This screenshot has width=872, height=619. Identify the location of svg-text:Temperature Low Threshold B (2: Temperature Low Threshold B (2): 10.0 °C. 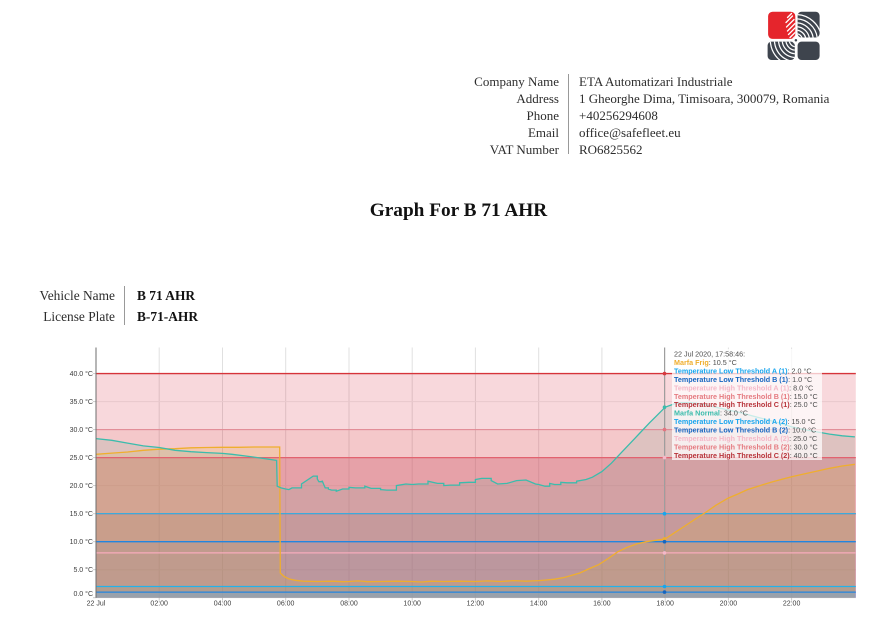
(745, 430).